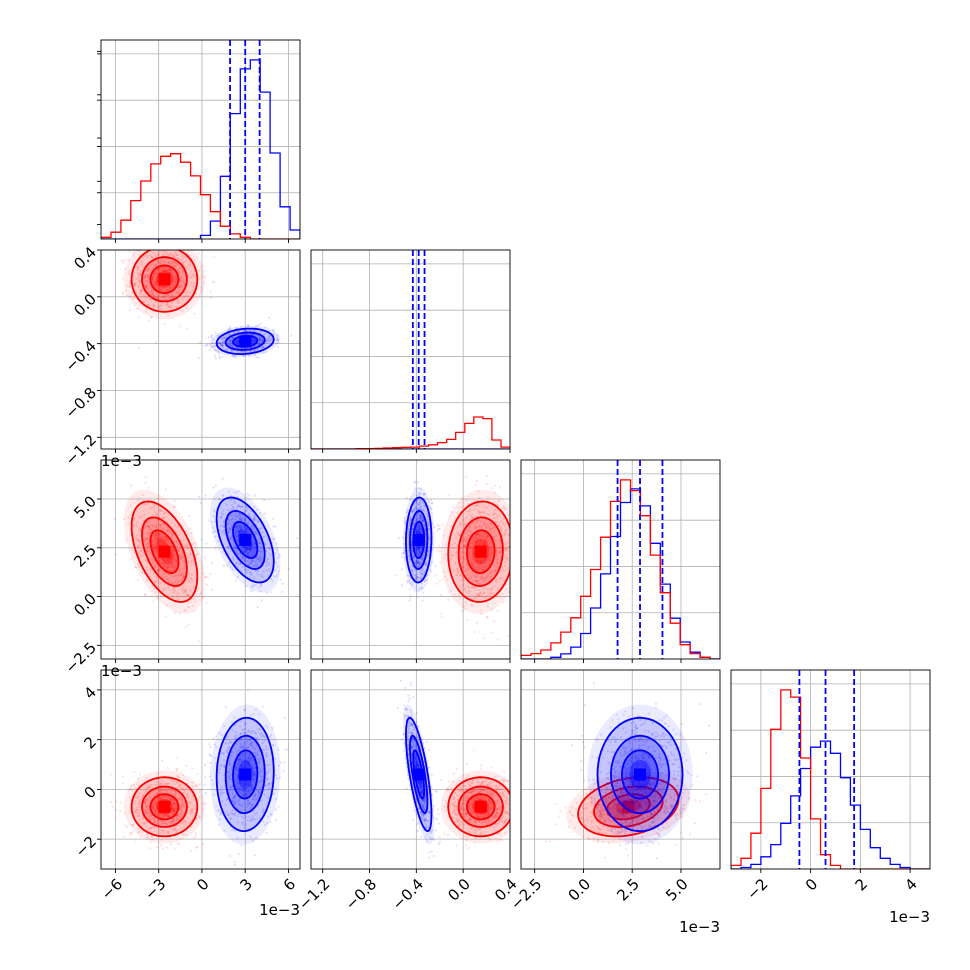 Image resolution: width=970 pixels, height=970 pixels. What do you see at coordinates (245, 341) in the screenshot?
I see `density-peak` at bounding box center [245, 341].